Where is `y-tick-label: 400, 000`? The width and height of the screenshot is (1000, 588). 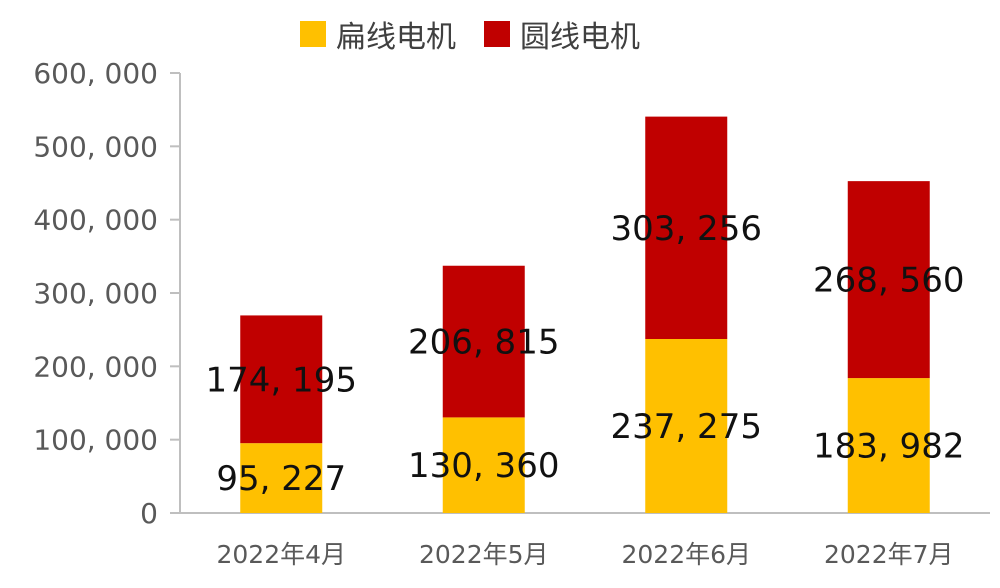 y-tick-label: 400, 000 is located at coordinates (95, 220).